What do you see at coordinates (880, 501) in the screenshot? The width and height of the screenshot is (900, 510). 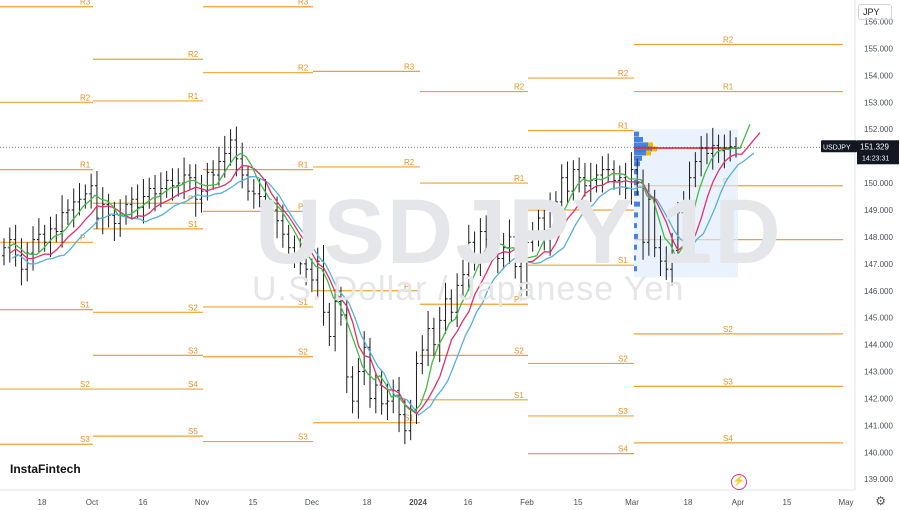 I see `settings-gear-icon: ⚙` at bounding box center [880, 501].